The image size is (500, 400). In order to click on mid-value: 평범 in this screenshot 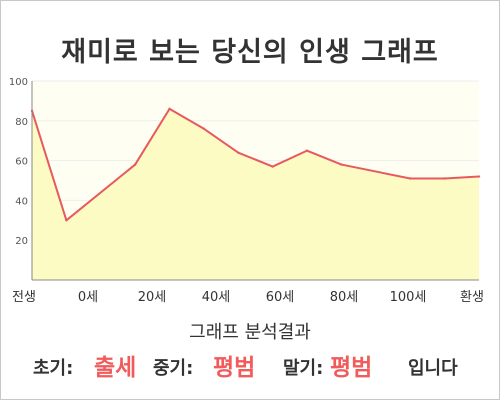, I will do `click(234, 368)`.